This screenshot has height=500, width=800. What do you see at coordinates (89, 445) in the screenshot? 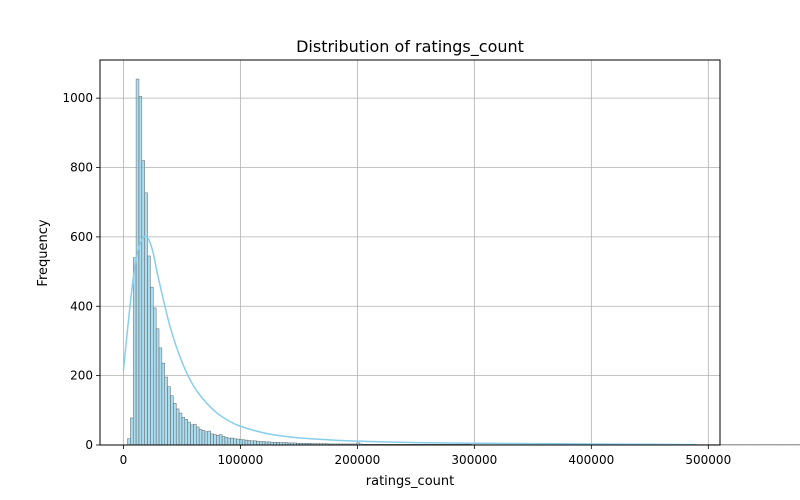
I see `y-tick-label: 0` at bounding box center [89, 445].